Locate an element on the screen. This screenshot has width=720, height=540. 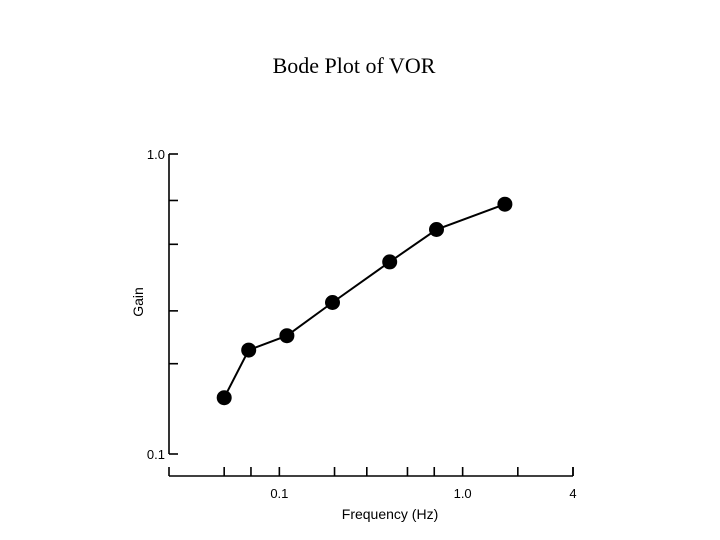
x-tick-label: 1.0 is located at coordinates (463, 493).